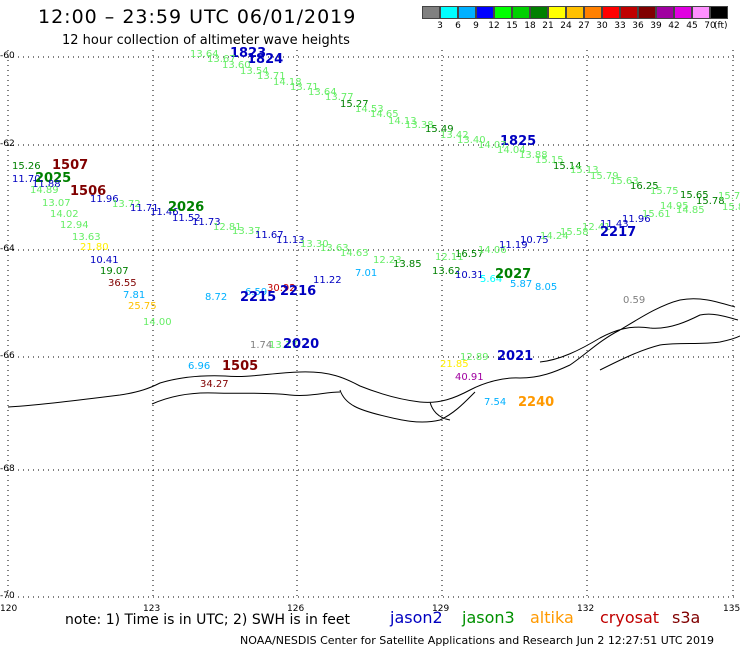 This screenshot has height=650, width=740. What do you see at coordinates (721, 26) in the screenshot?
I see `legend-unit: (ft)` at bounding box center [721, 26].